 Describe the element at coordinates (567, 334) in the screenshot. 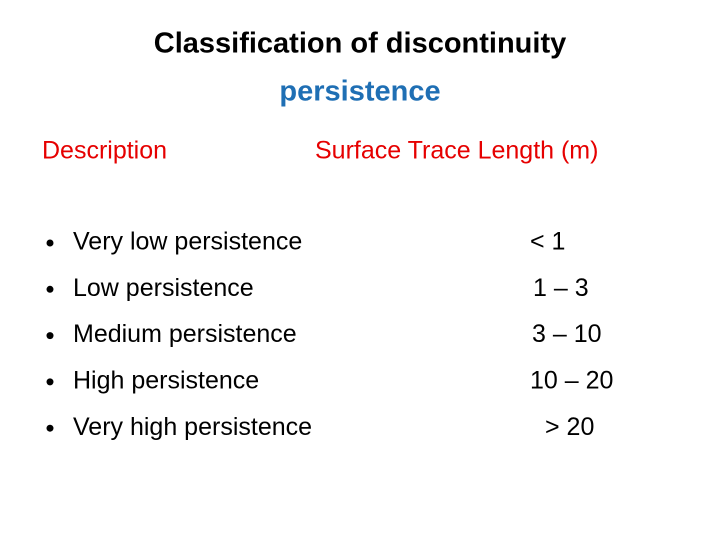

I see `trace-length: 3 – 10` at that location.